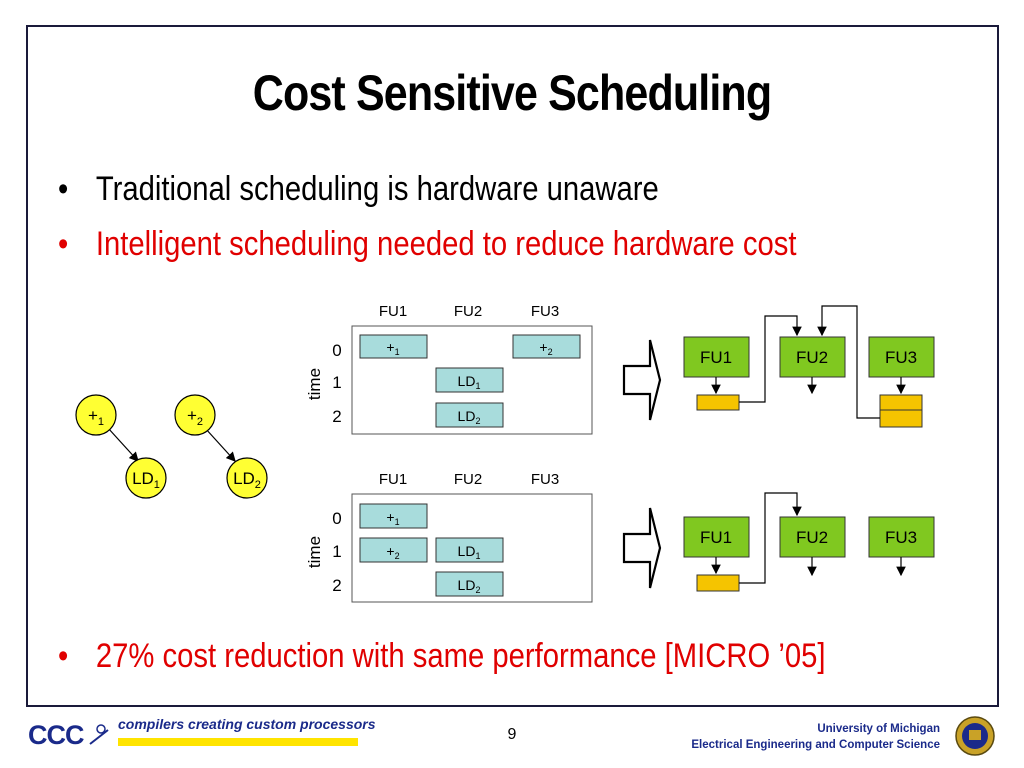 This screenshot has width=1024, height=768. What do you see at coordinates (56, 735) in the screenshot?
I see `ccc-logo: CCC` at bounding box center [56, 735].